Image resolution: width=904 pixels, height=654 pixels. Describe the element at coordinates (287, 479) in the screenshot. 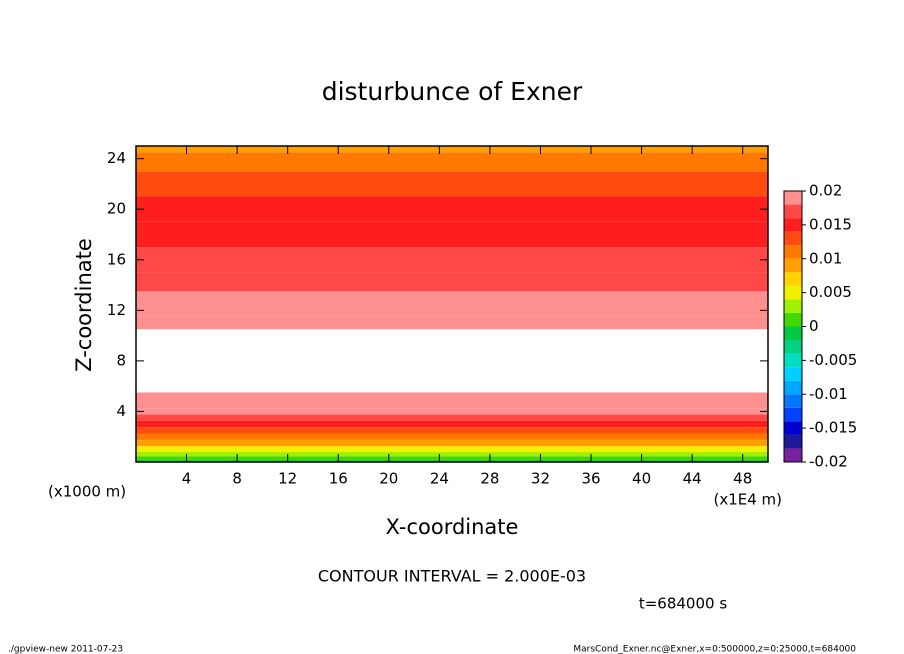

I see `x-tick-label: 12` at that location.